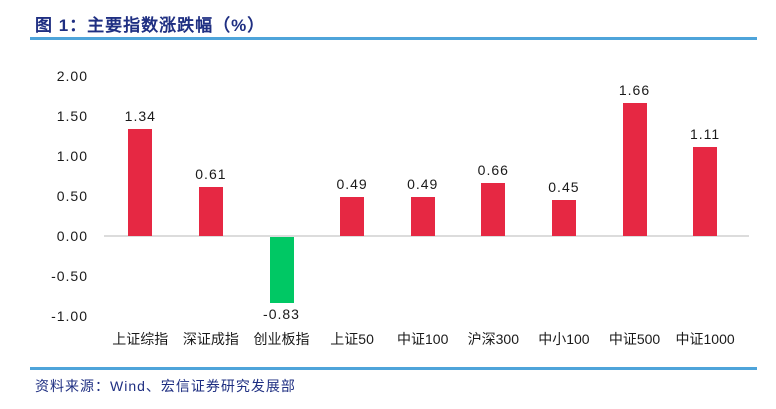 This screenshot has width=776, height=409. Describe the element at coordinates (564, 339) in the screenshot. I see `x-axis-category-label: 中小100` at that location.